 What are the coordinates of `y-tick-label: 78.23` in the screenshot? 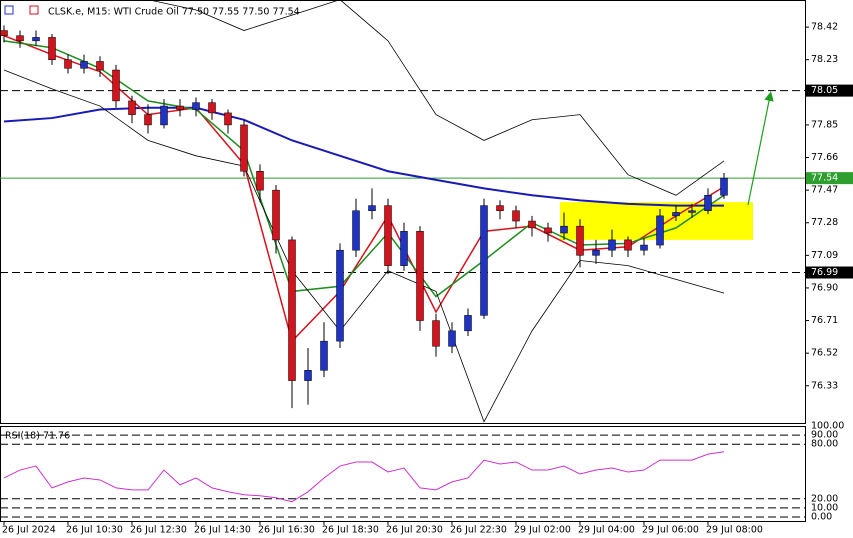 It's located at (824, 59).